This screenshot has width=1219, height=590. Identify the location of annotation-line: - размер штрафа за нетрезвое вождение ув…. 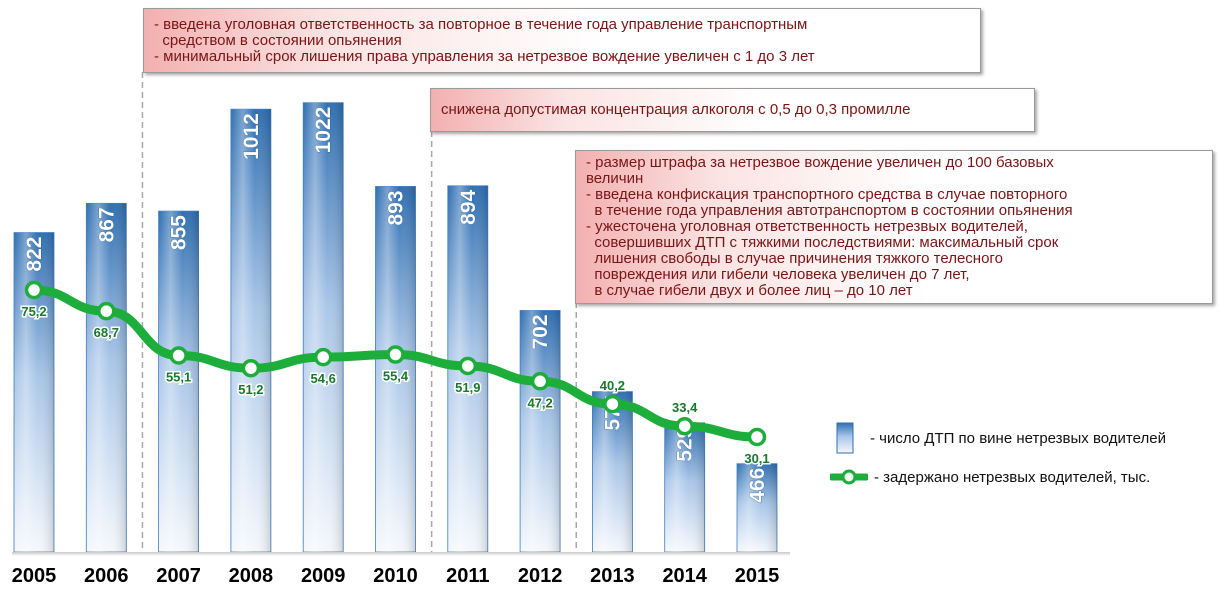
(820, 162).